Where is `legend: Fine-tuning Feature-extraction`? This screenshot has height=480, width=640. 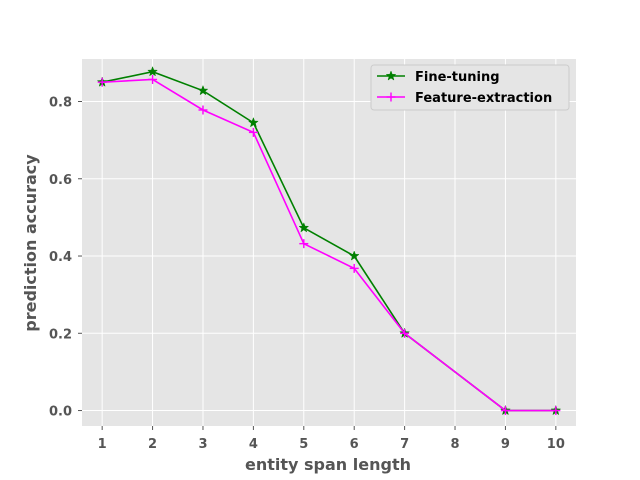
legend: Fine-tuning Feature-extraction is located at coordinates (470, 87).